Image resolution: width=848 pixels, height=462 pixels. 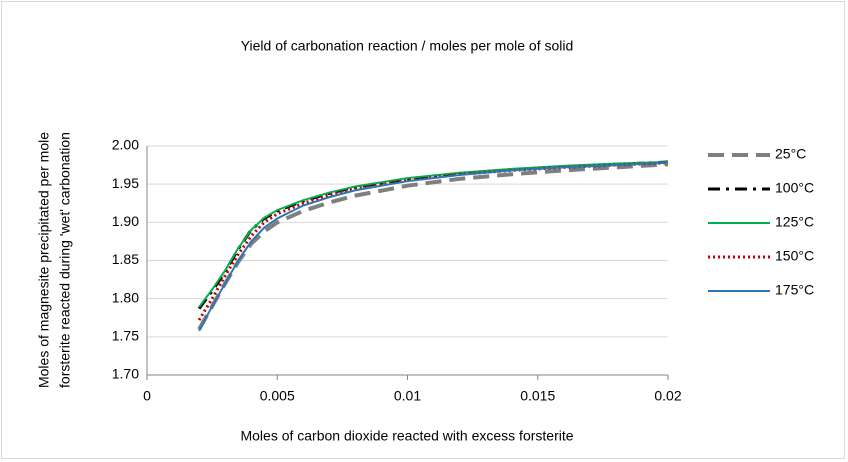 I want to click on y-tick-label: 1.70, so click(x=125, y=374).